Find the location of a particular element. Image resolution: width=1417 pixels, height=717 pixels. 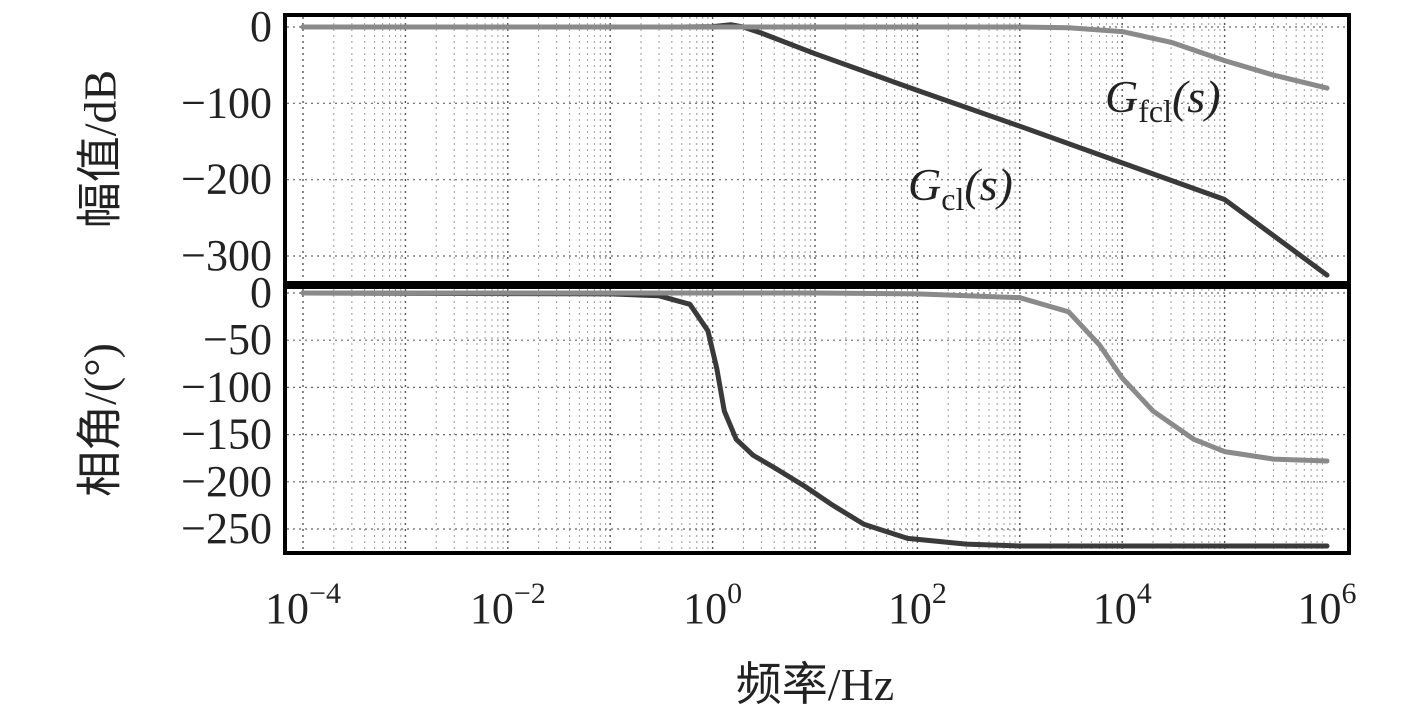

y-tick-label: −50 is located at coordinates (237, 339).